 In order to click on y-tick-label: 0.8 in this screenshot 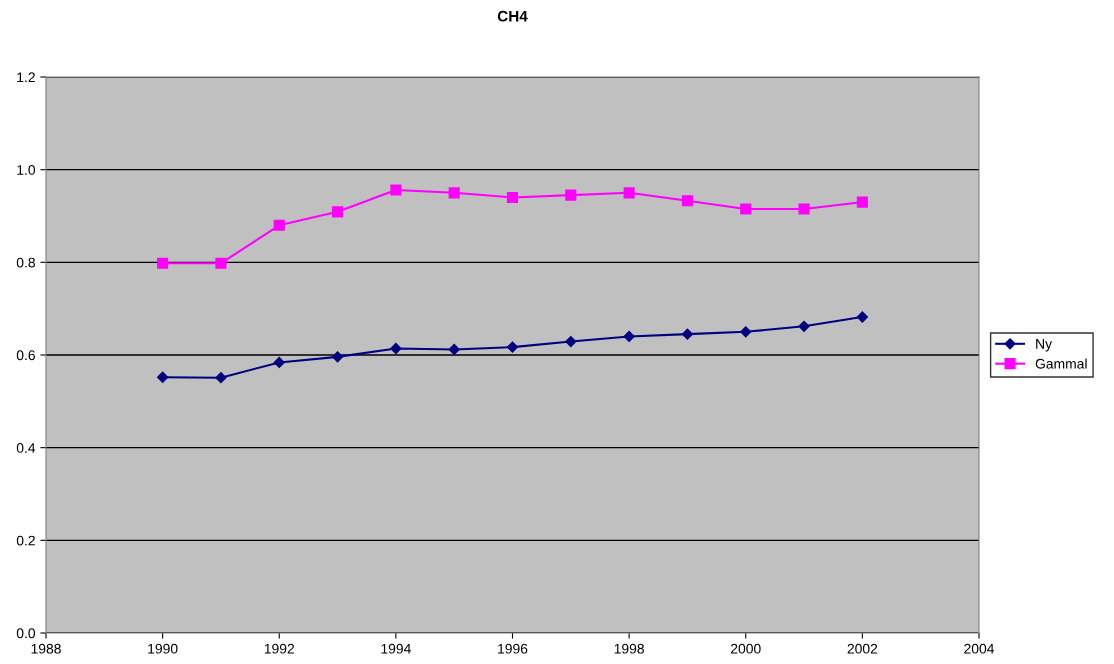, I will do `click(25, 262)`.